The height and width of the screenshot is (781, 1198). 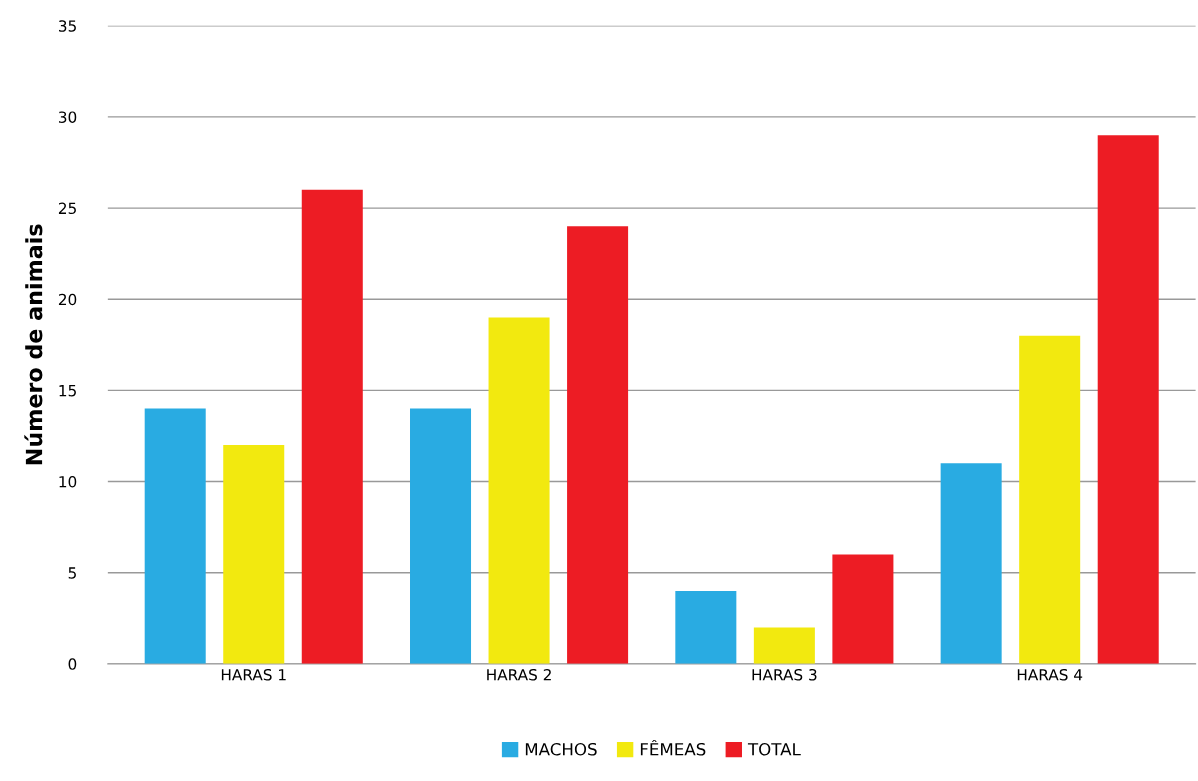 I want to click on y-axis-title: Número de animais, so click(x=33, y=344).